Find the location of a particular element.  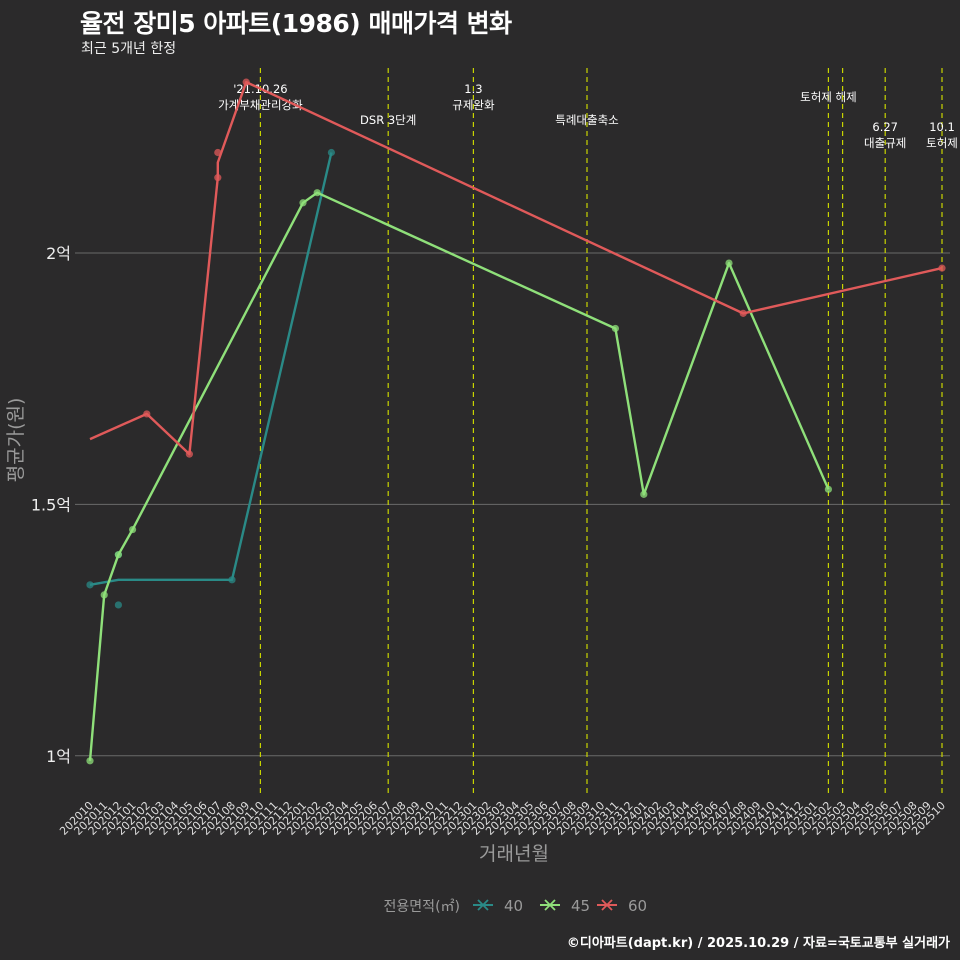

y-tick-label: 1억 is located at coordinates (58, 756).